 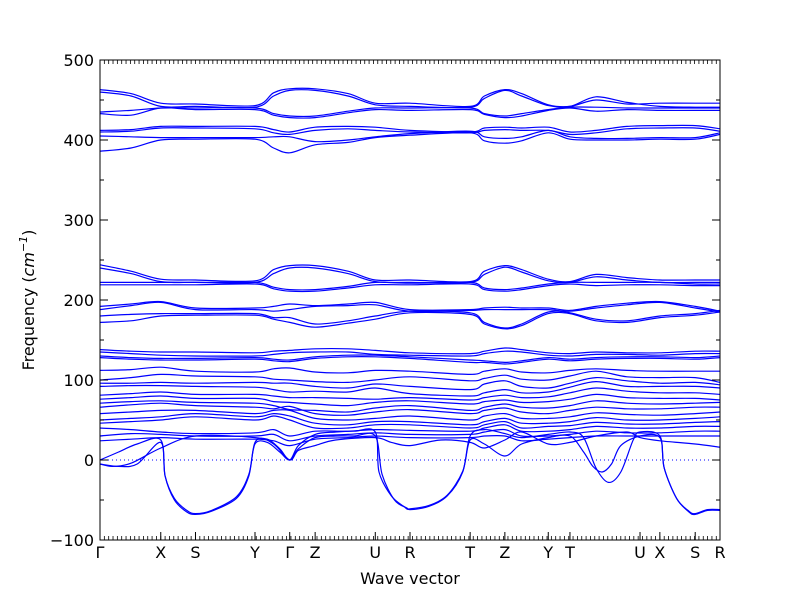 I want to click on x-tick-label-13: X, so click(x=659, y=552).